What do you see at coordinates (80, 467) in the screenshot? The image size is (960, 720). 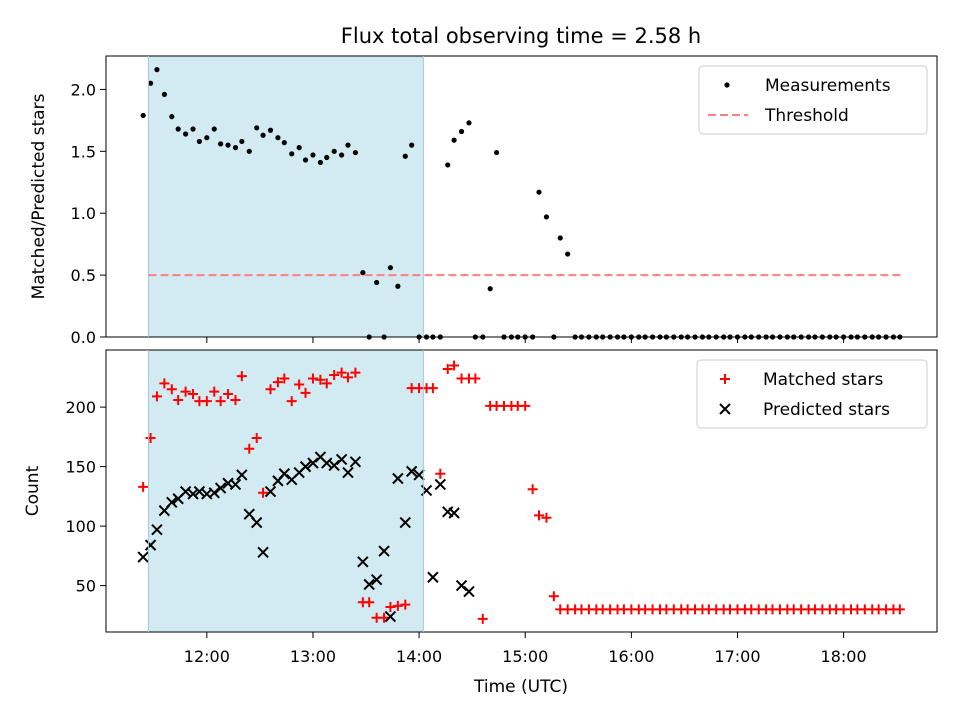 I see `y-tick-label: 150` at bounding box center [80, 467].